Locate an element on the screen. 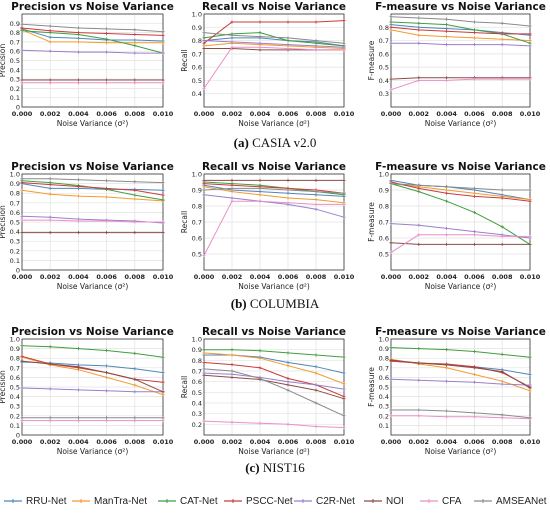 The width and height of the screenshot is (550, 515). series-line-noi is located at coordinates (274, 387).